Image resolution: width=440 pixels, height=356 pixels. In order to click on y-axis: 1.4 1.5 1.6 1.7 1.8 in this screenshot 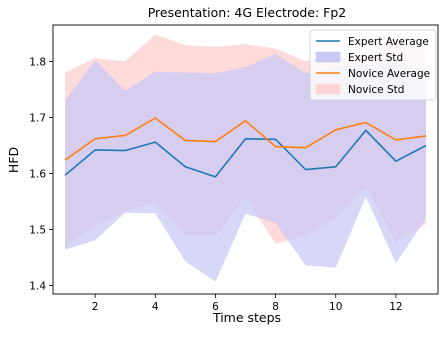, I will do `click(41, 174)`.